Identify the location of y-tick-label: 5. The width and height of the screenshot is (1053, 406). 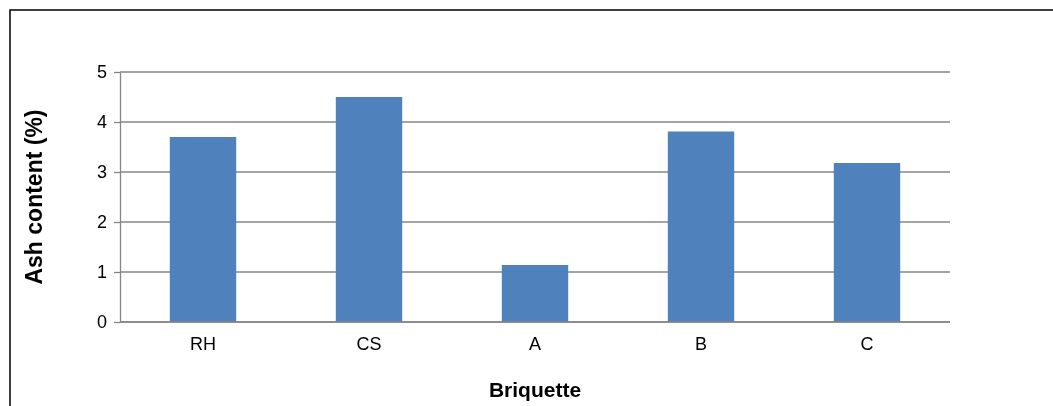
(101, 72).